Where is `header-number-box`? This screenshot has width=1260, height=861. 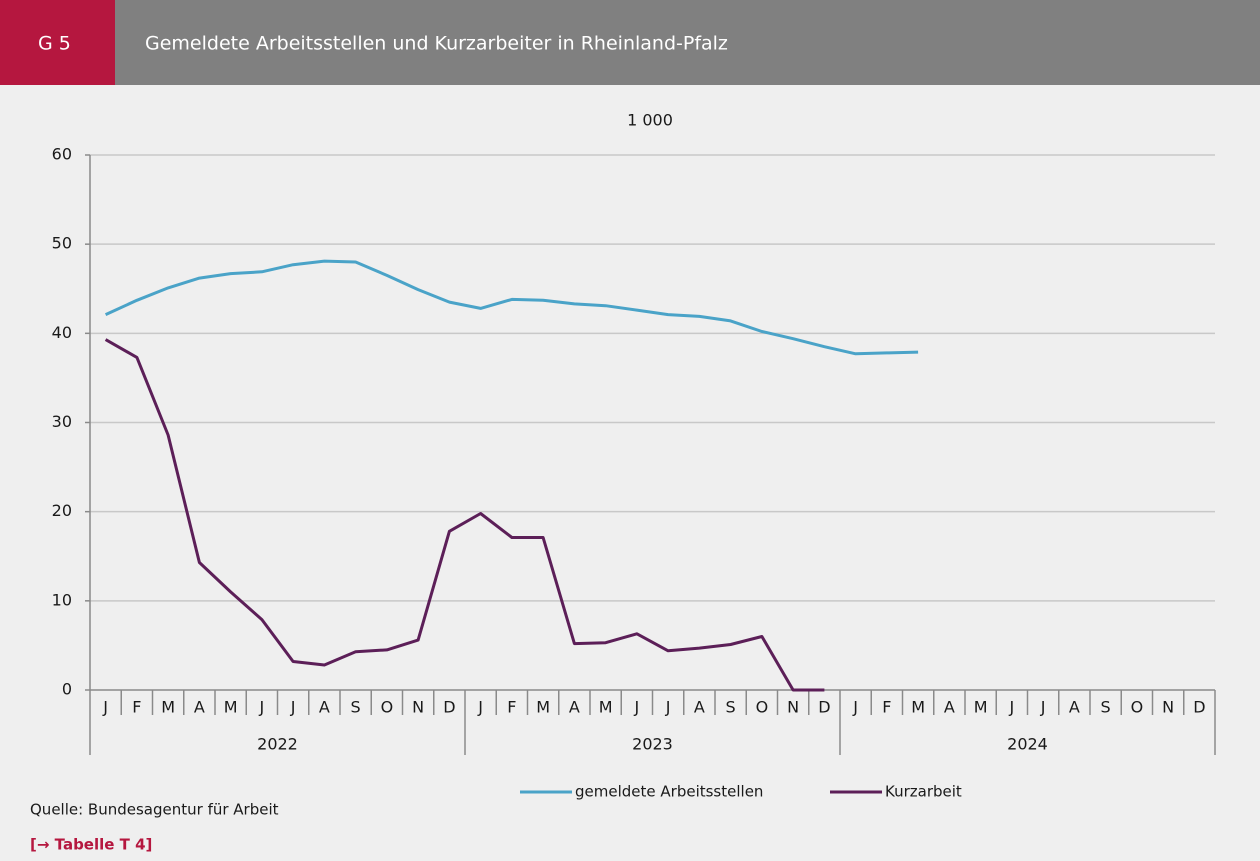
header-number-box is located at coordinates (57, 42).